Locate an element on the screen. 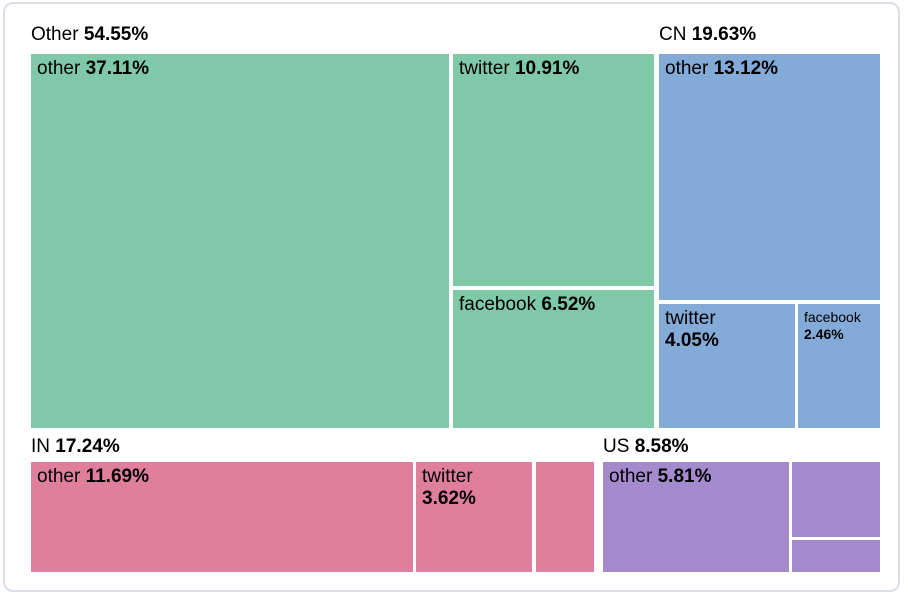 This screenshot has height=600, width=908. cell-label: other 11.69% is located at coordinates (222, 475).